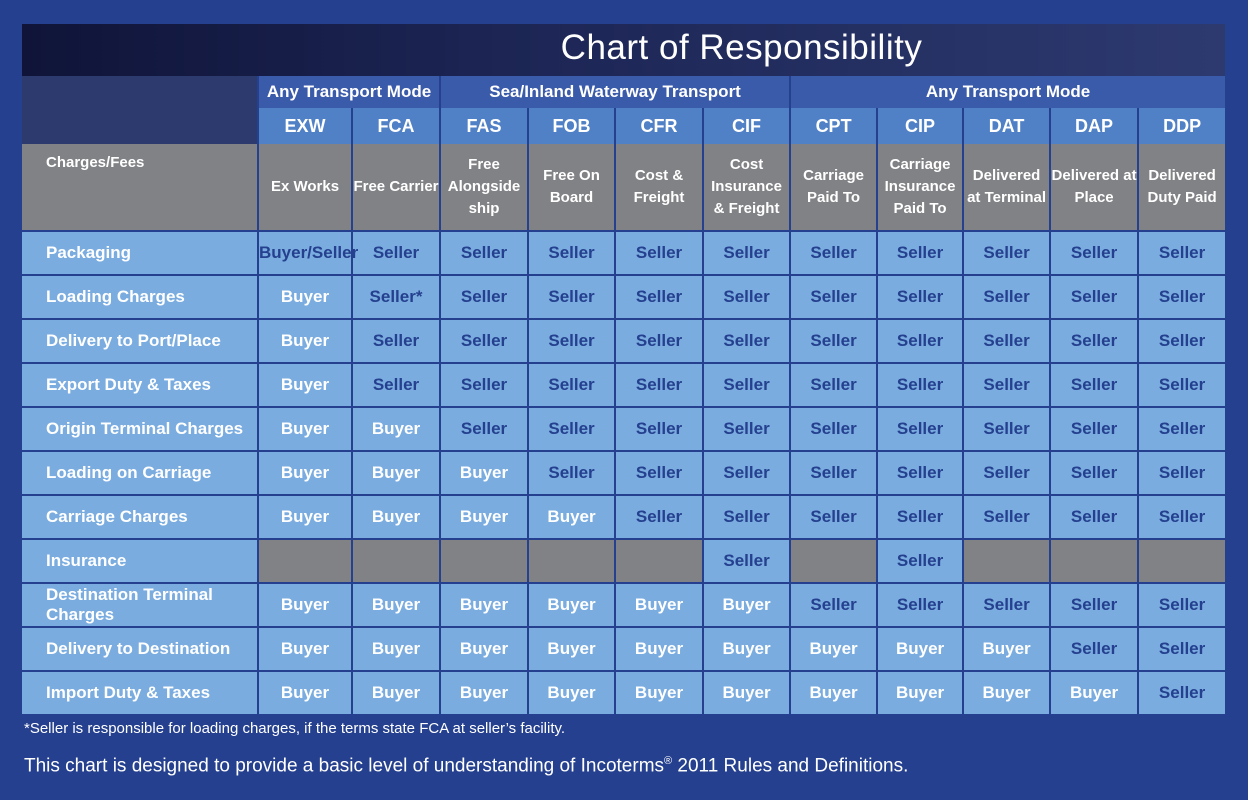 The width and height of the screenshot is (1248, 800). Describe the element at coordinates (140, 252) in the screenshot. I see `row-label: Packaging` at that location.